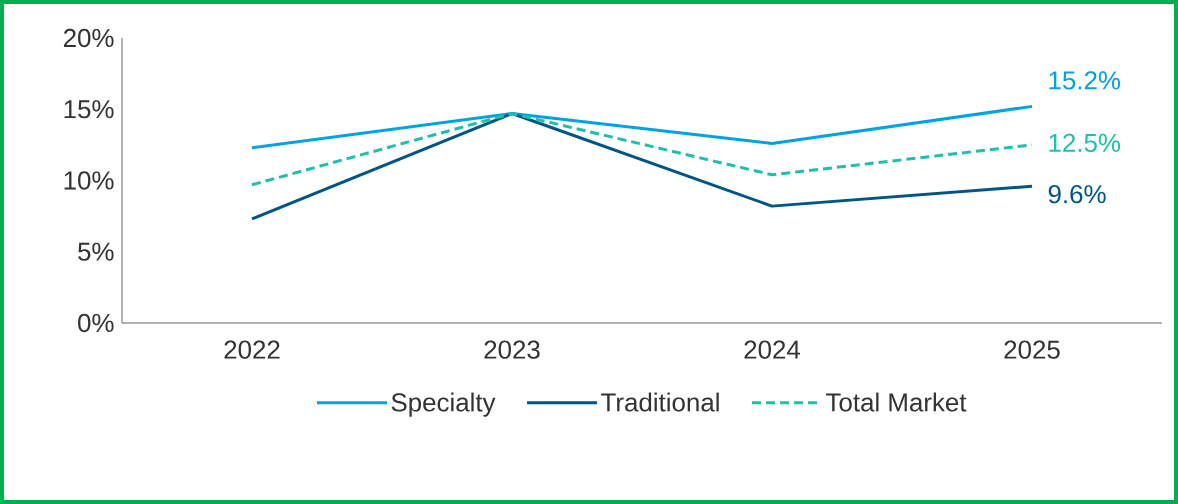 This screenshot has height=504, width=1178. What do you see at coordinates (1085, 143) in the screenshot?
I see `data-label: 12.5%` at bounding box center [1085, 143].